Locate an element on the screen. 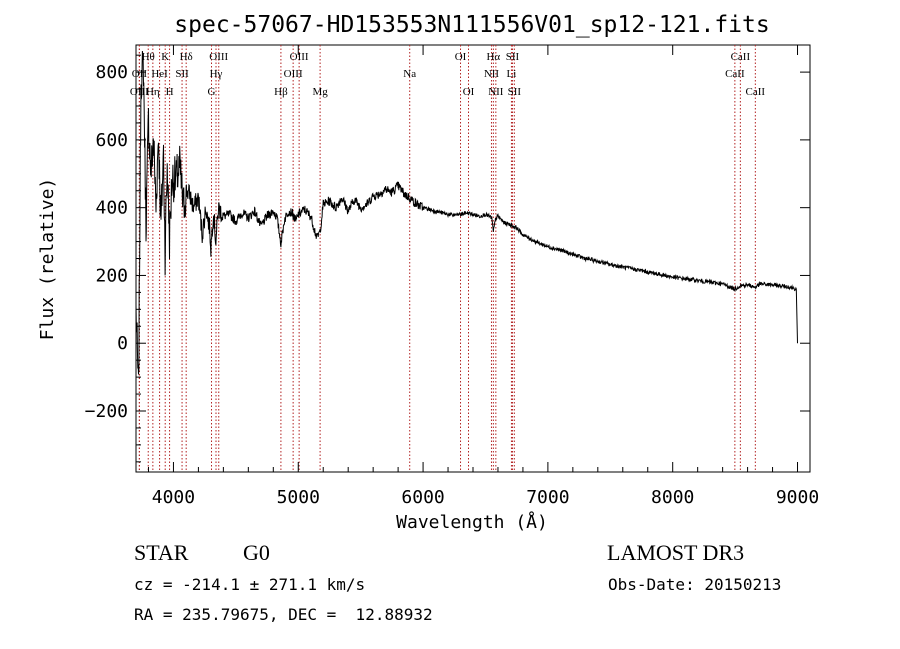 The image size is (900, 649). obs-date: Obs-Date: 20150213 is located at coordinates (694, 584).